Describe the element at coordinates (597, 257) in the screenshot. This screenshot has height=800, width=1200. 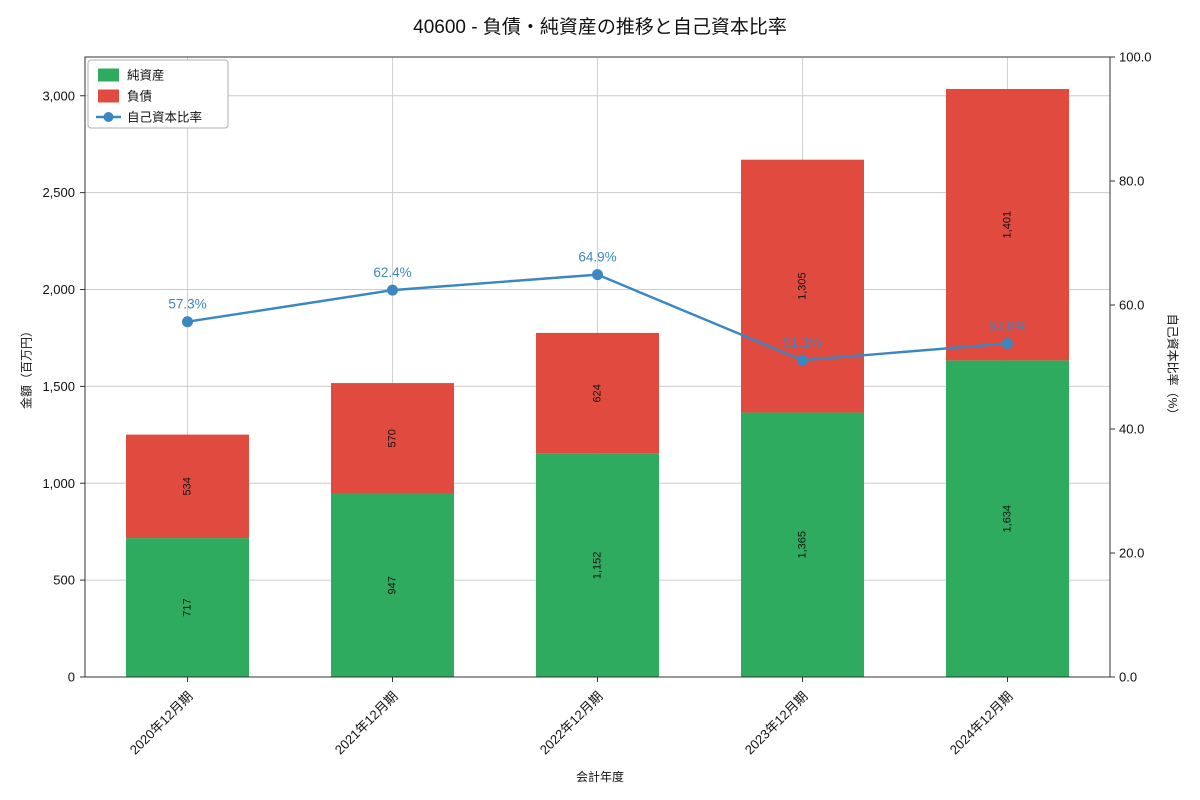
I see `ratio-point-label: 64.9%` at that location.